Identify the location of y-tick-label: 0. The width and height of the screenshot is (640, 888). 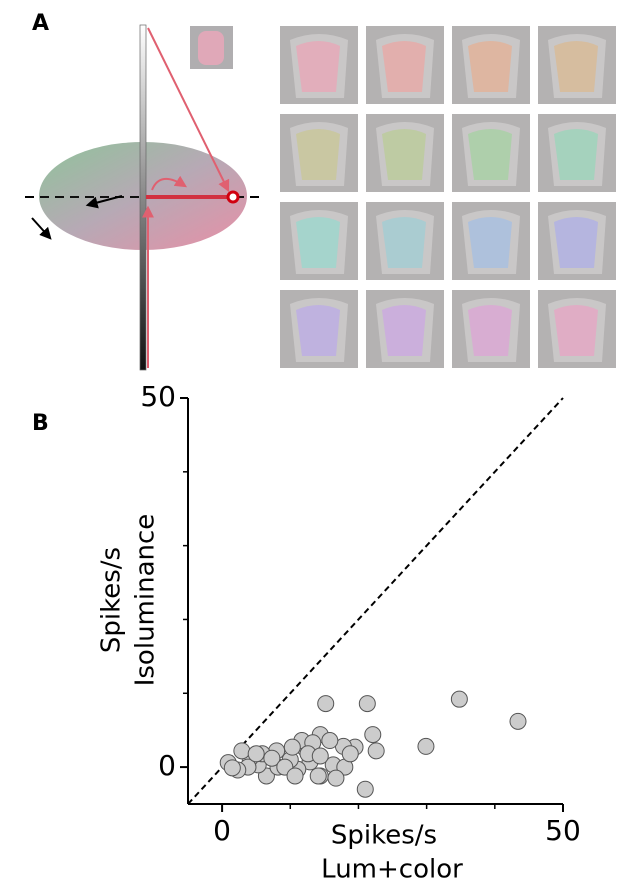
(167, 765).